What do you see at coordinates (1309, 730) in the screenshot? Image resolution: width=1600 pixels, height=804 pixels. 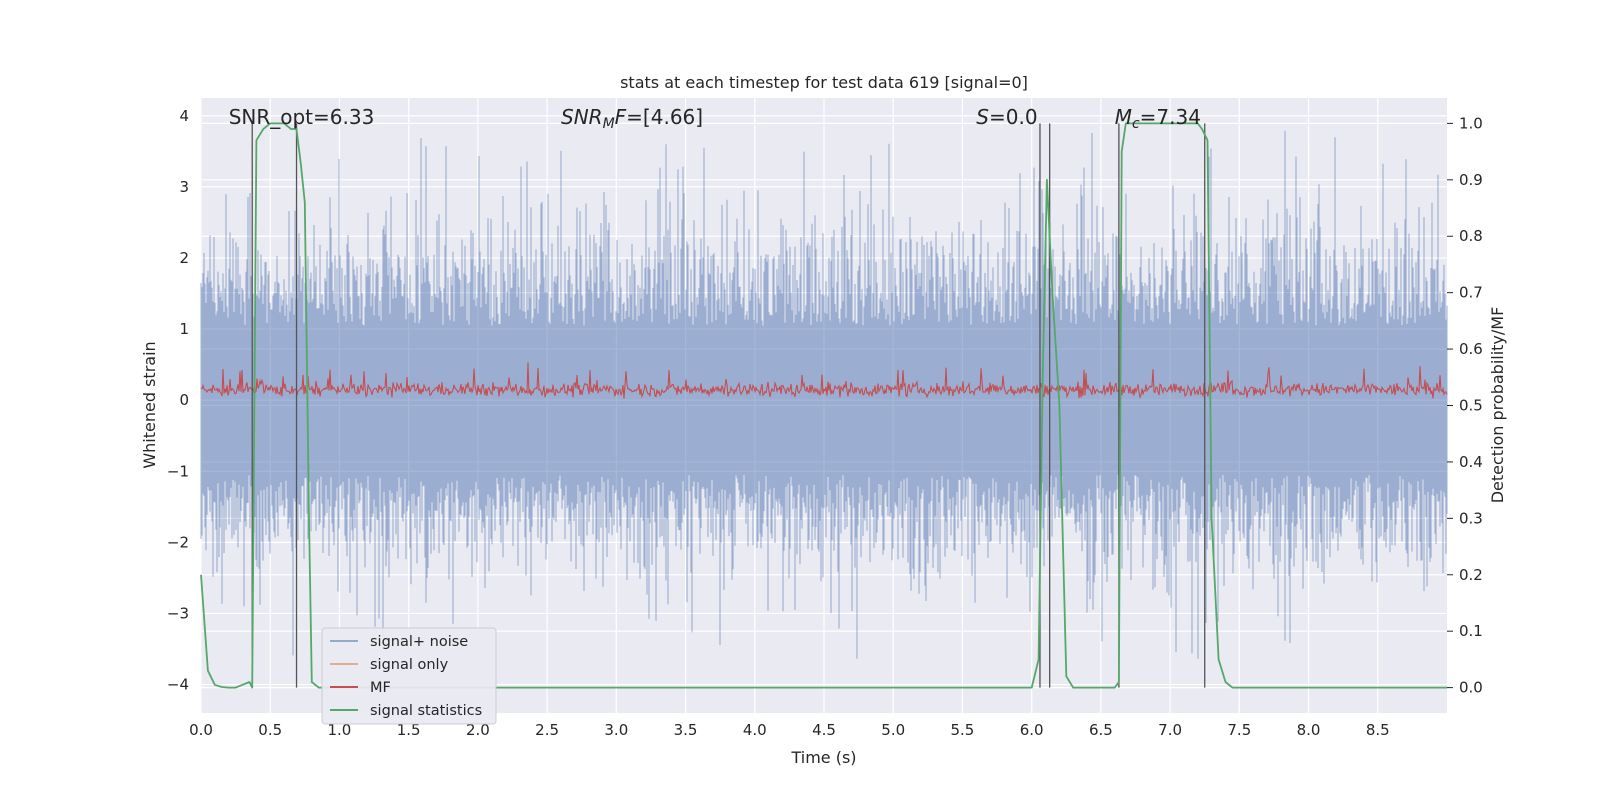 I see `x-tick-label: 8.0` at bounding box center [1309, 730].